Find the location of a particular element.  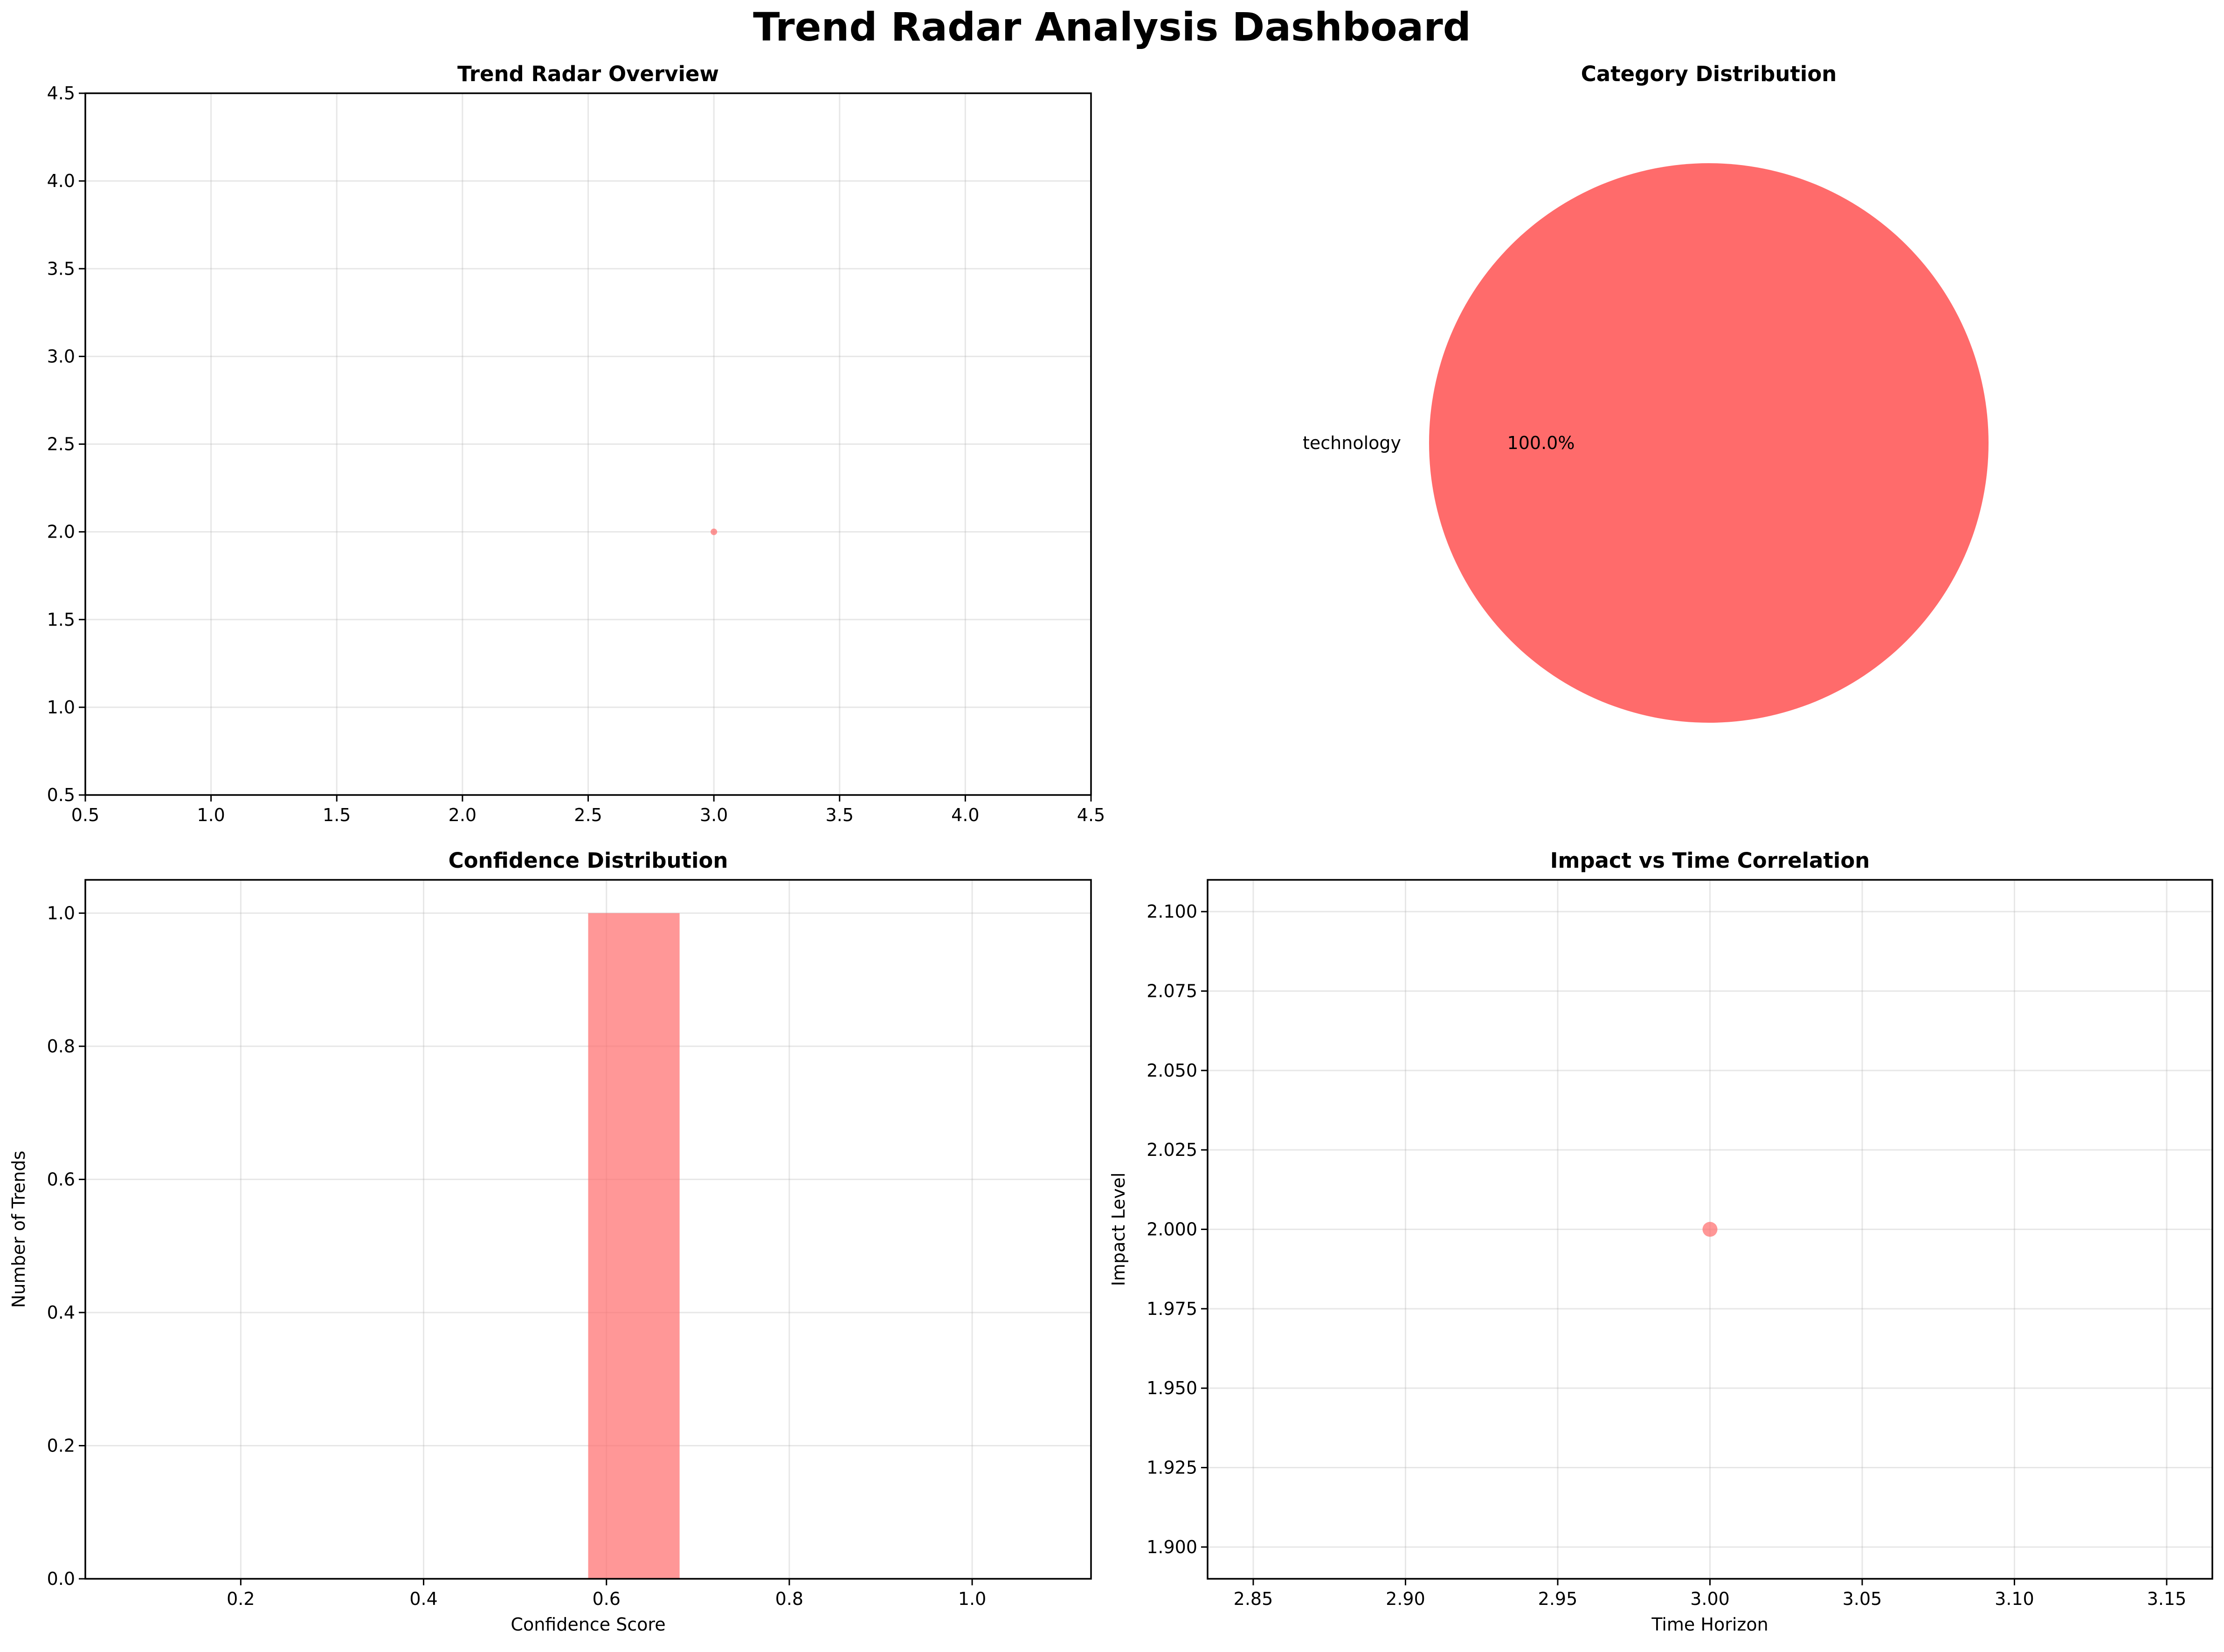

y-tick-label: 4.0 is located at coordinates (61, 181).